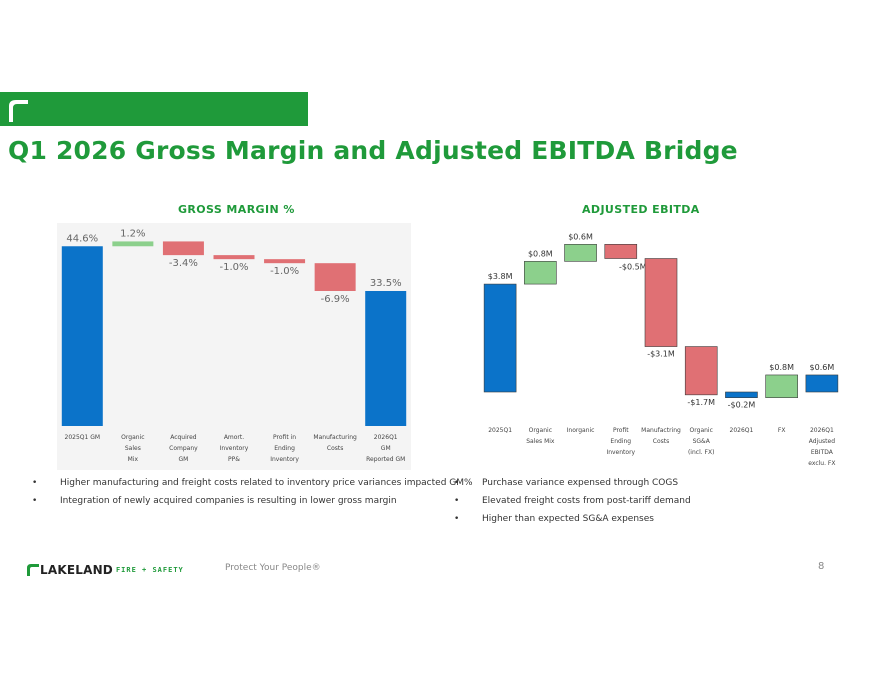 The width and height of the screenshot is (880, 680). I want to click on category-label-5: Manufacturing Costs, so click(335, 443).